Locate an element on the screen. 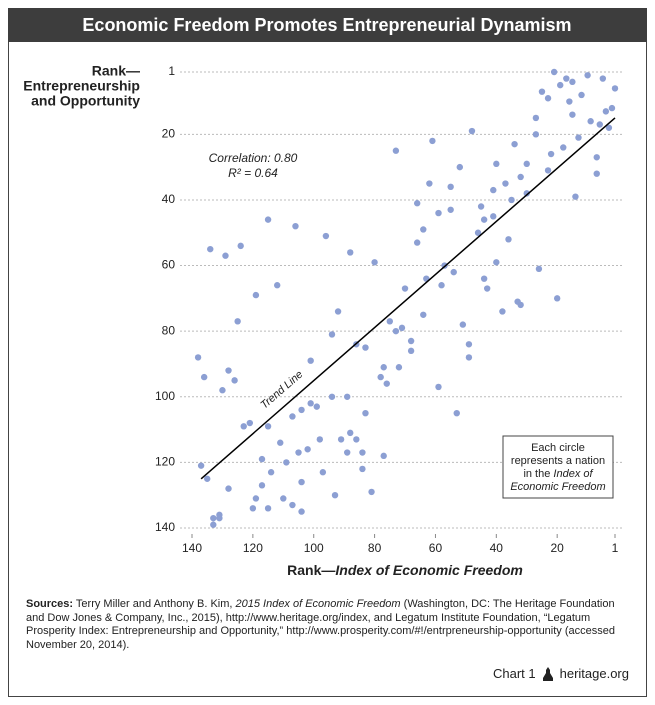 The height and width of the screenshot is (705, 655). note-part: Economic Freedom is located at coordinates (557, 487).